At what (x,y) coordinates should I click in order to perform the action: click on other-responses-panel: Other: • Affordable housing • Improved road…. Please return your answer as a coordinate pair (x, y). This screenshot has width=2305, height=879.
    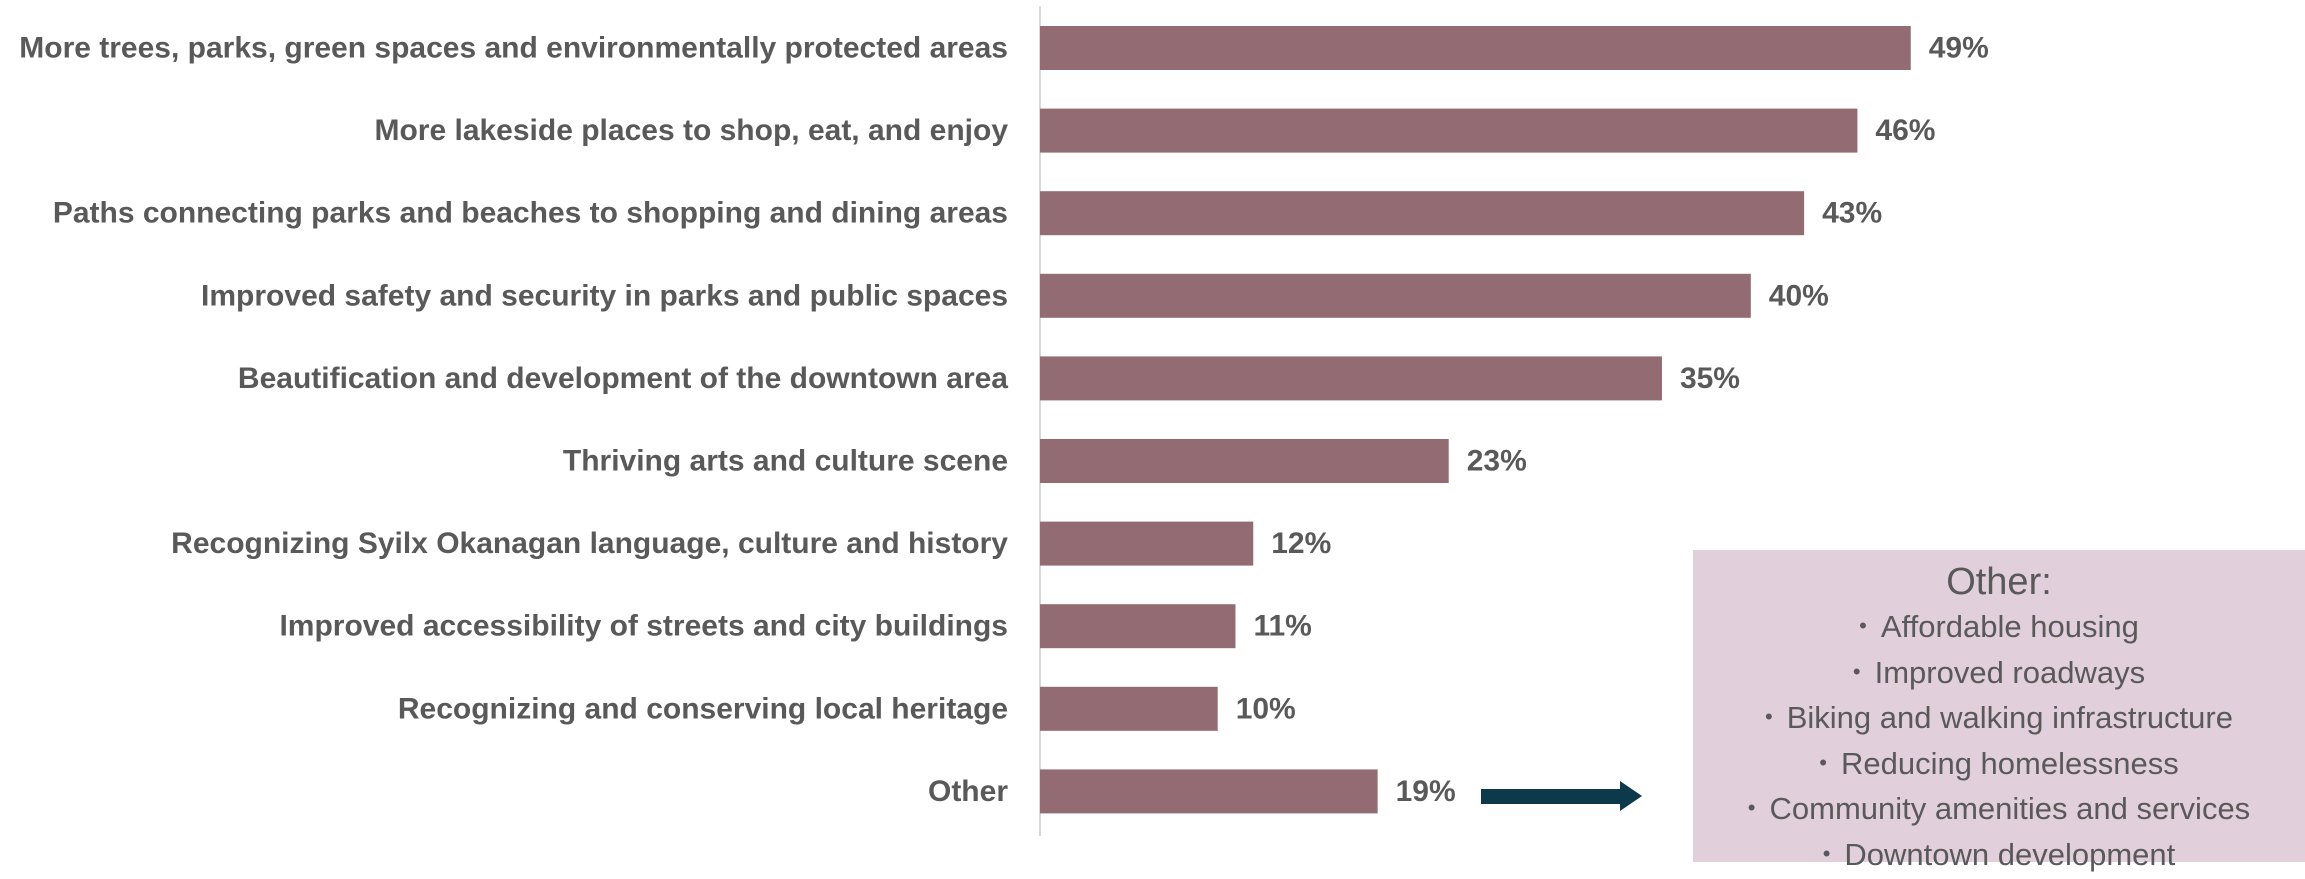
    Looking at the image, I should click on (1999, 706).